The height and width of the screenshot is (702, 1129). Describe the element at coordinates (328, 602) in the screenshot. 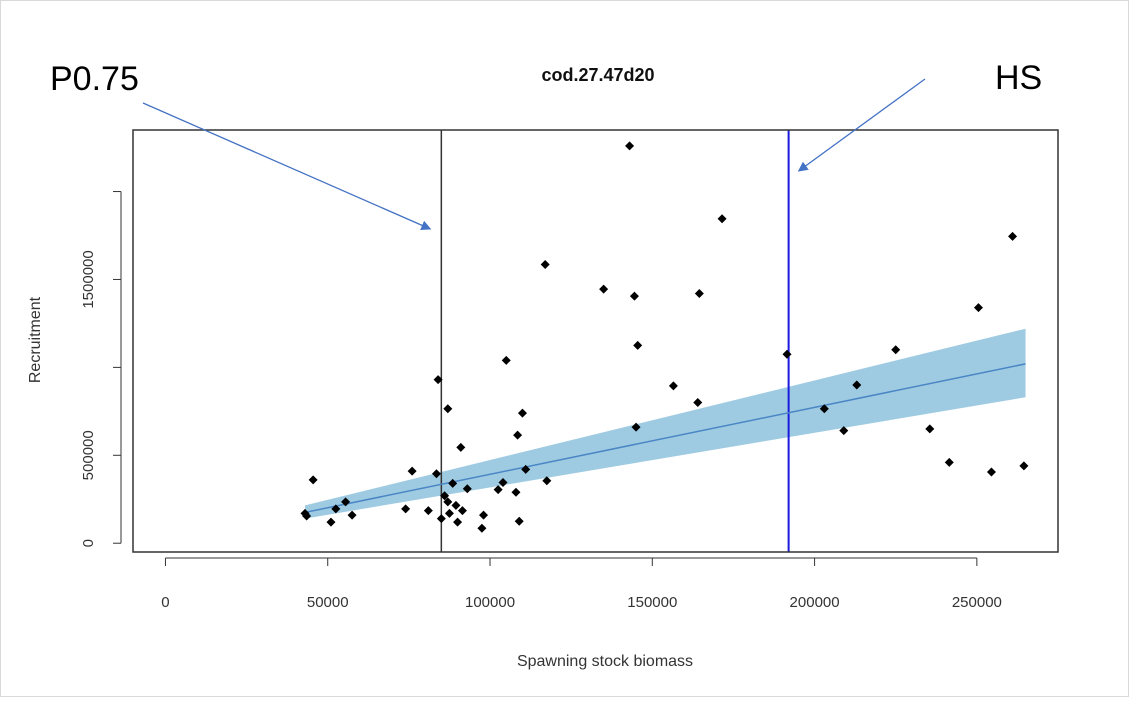

I see `x-tick-label: 50000` at that location.